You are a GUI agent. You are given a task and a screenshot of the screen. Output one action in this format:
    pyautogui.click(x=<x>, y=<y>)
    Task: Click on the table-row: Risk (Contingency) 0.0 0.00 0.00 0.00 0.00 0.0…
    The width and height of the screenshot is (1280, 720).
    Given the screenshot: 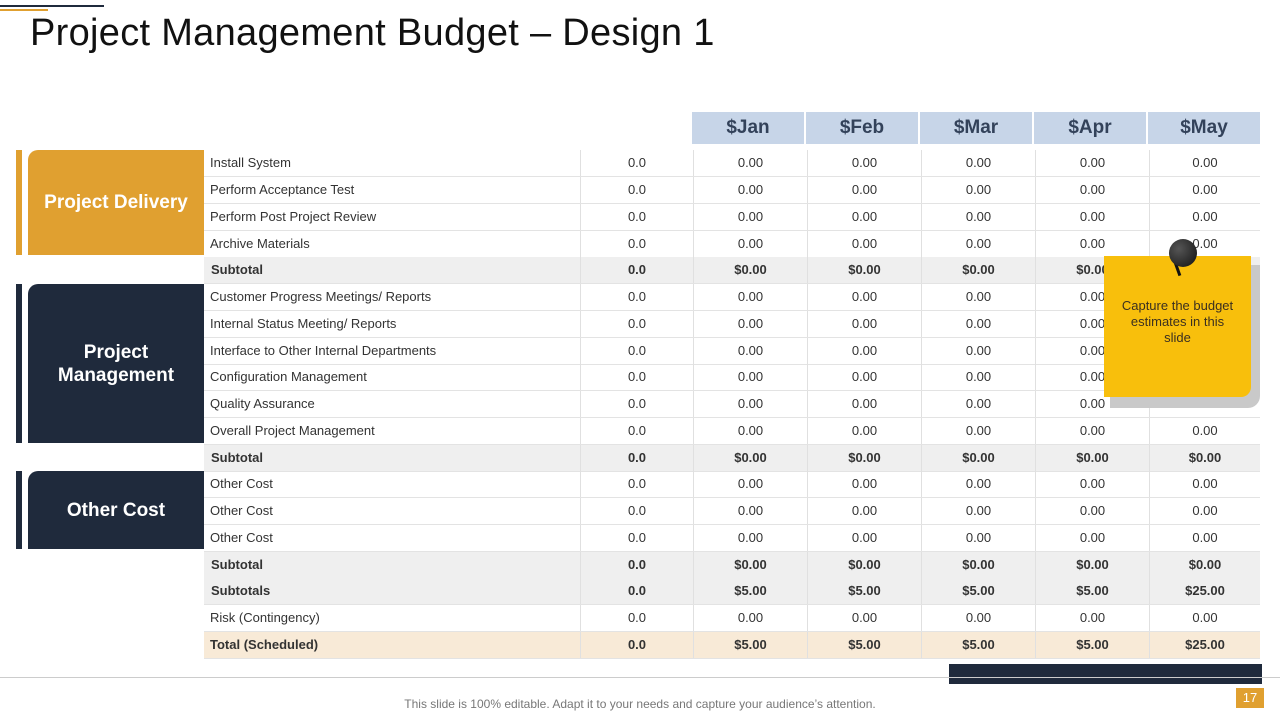 What is the action you would take?
    pyautogui.click(x=732, y=618)
    